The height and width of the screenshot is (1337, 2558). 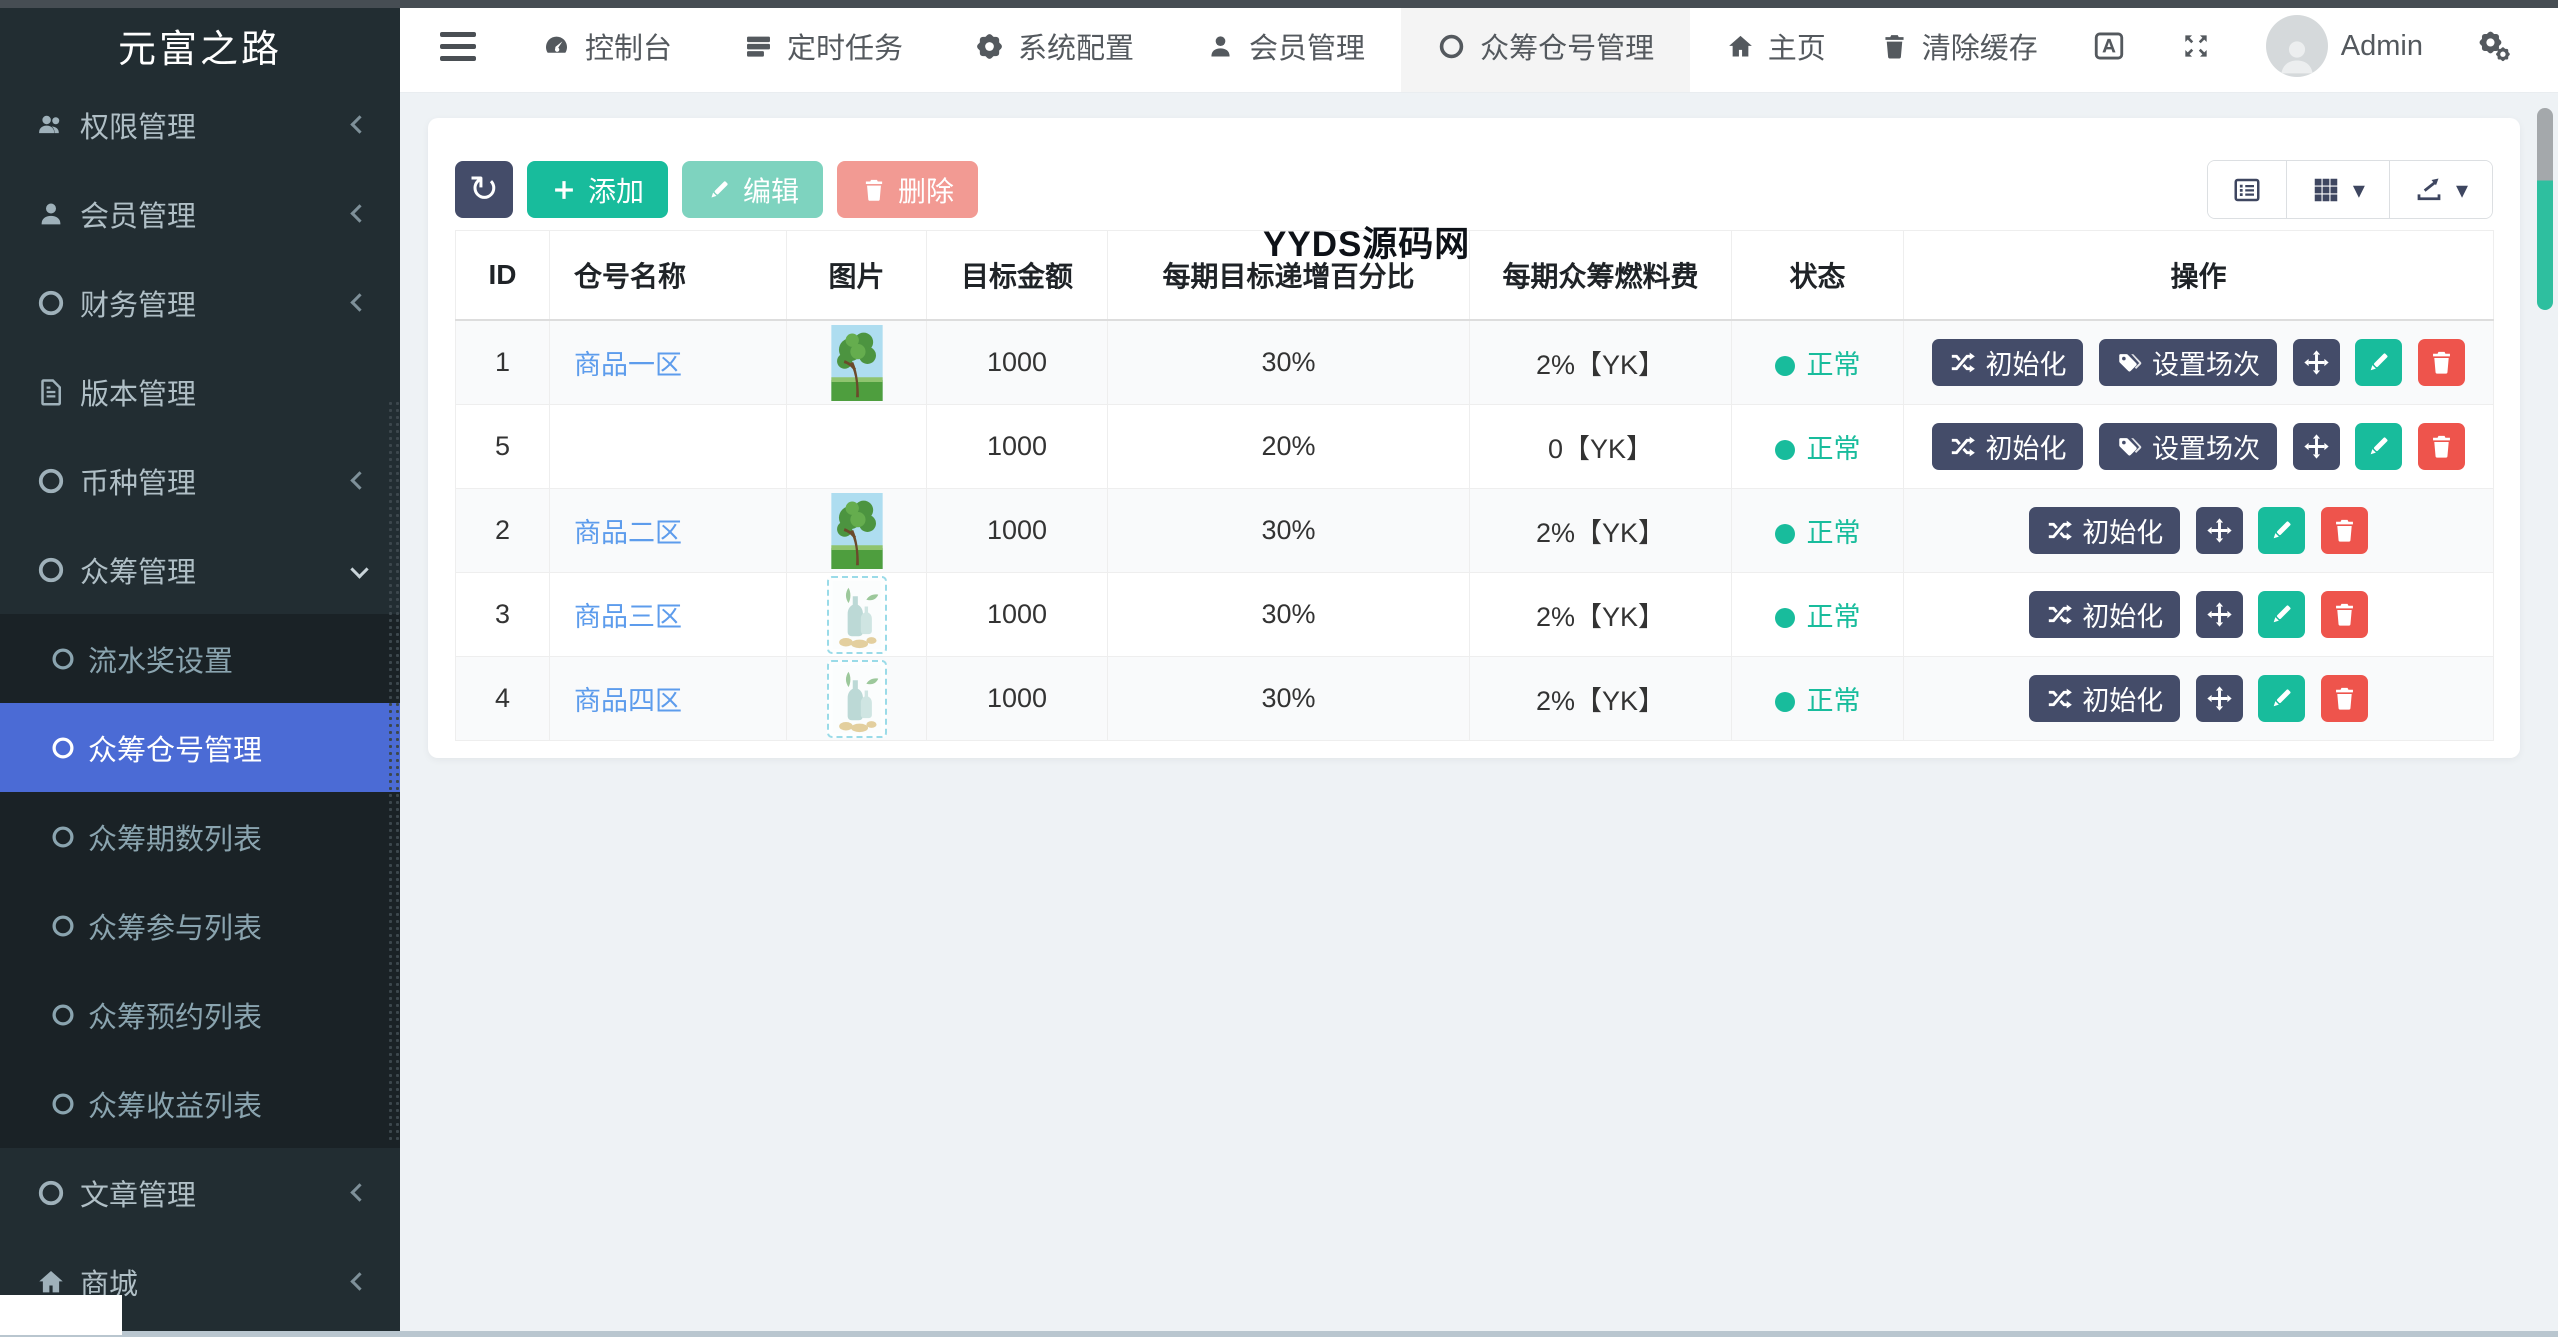 I want to click on column-header: ID, so click(x=502, y=275).